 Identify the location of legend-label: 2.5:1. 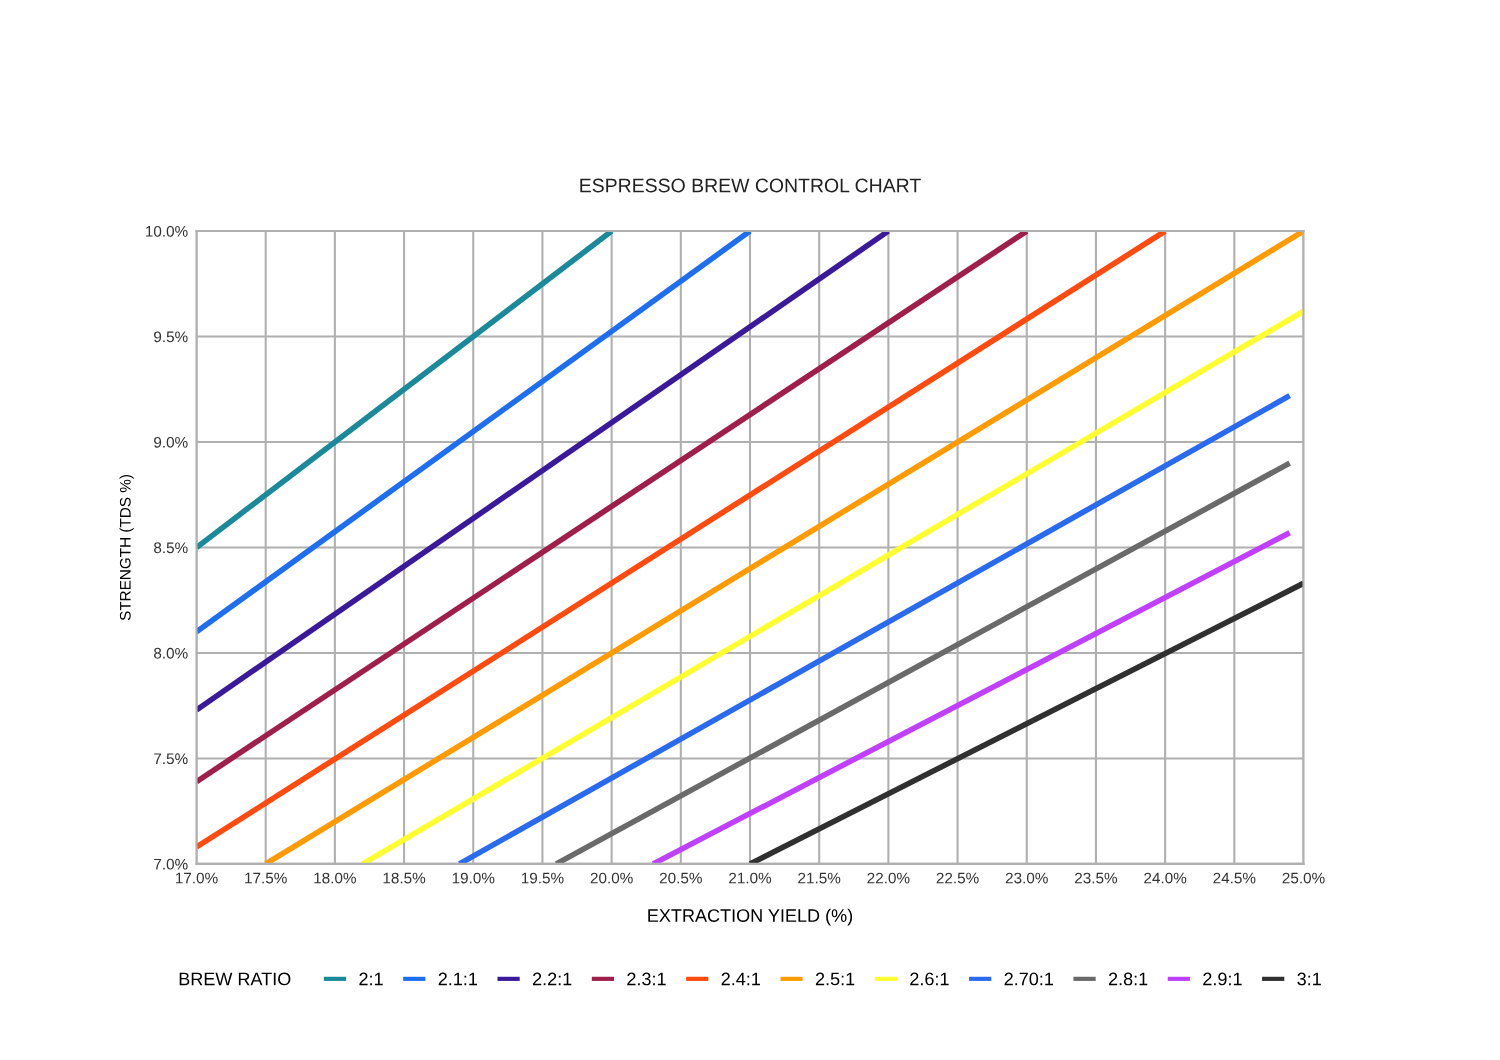
(835, 979).